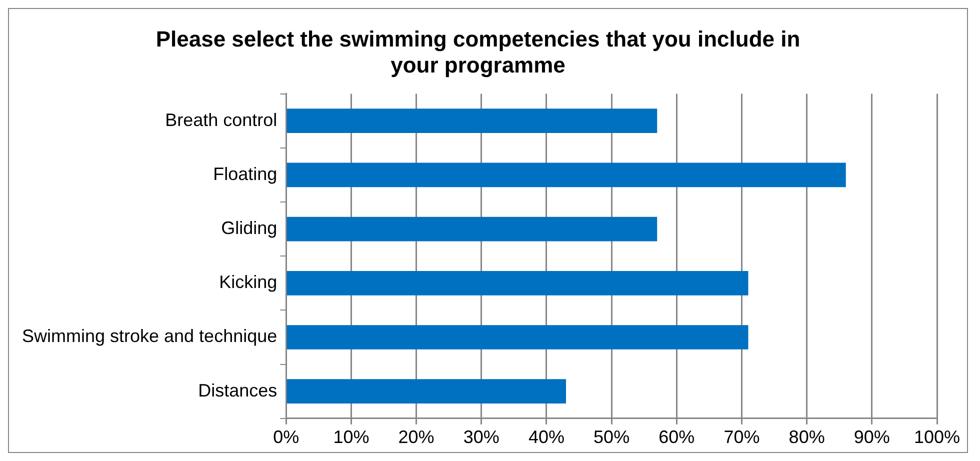 This screenshot has height=461, width=980. Describe the element at coordinates (245, 174) in the screenshot. I see `y-tick-label: Floating` at that location.